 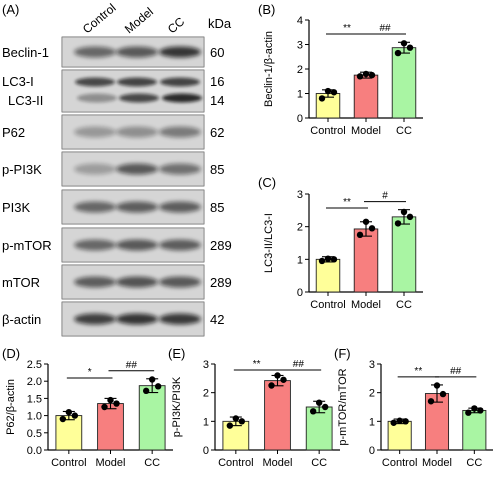 I want to click on panel-label: (C), so click(x=267, y=182).